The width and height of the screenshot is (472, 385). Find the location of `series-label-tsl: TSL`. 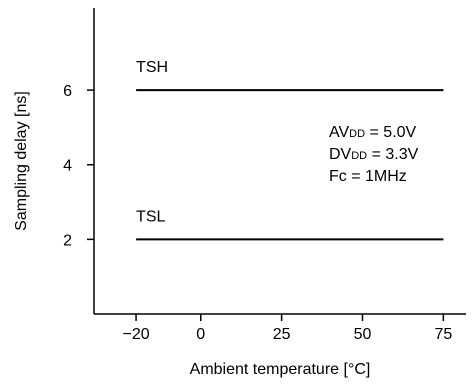

series-label-tsl: TSL is located at coordinates (150, 216).